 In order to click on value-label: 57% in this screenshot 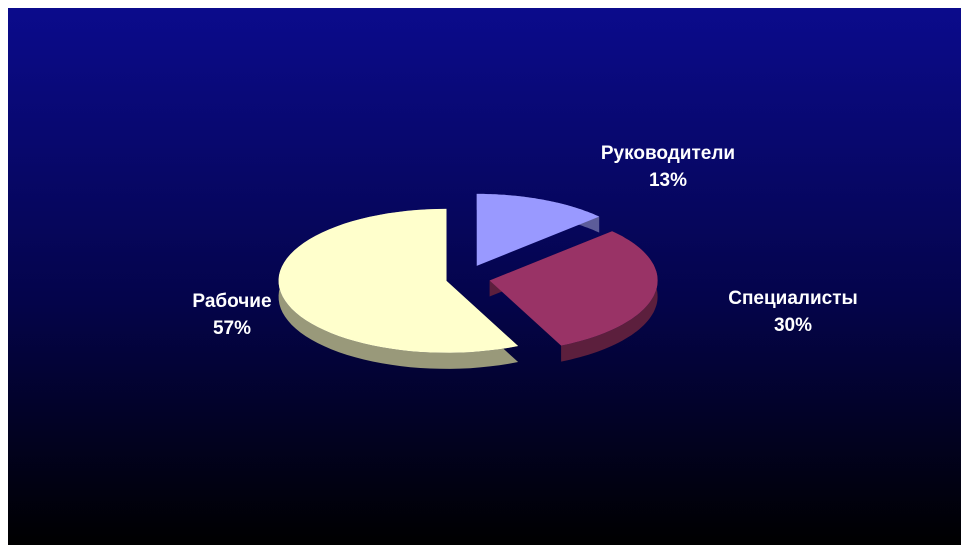, I will do `click(232, 328)`.